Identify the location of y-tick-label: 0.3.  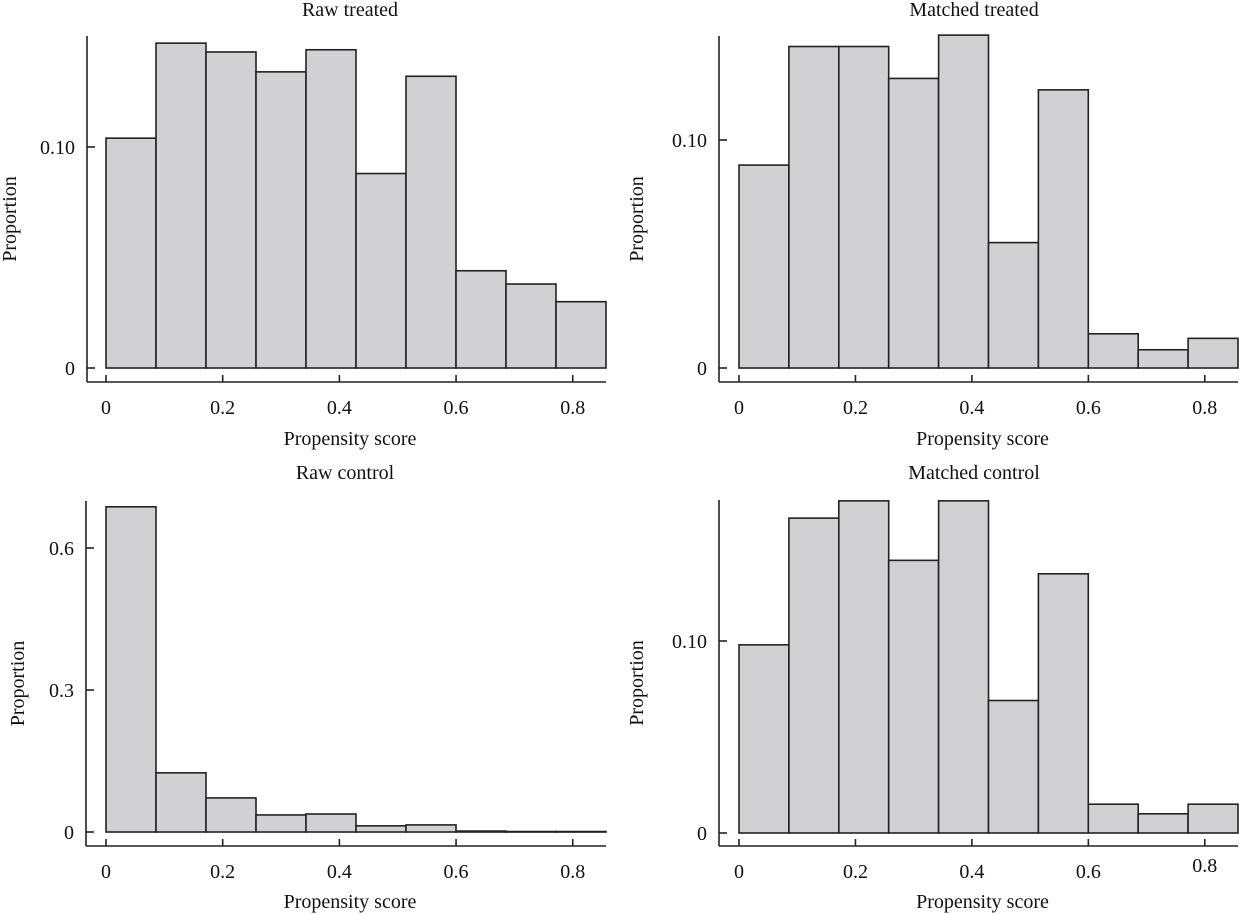
(61, 691).